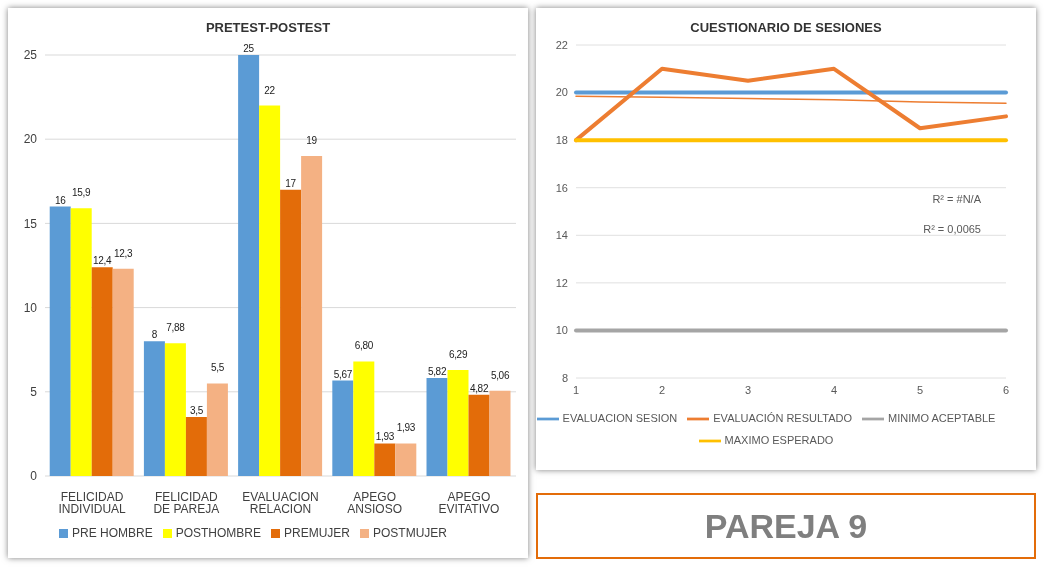 This screenshot has width=1044, height=567. I want to click on y-tick-label: 18, so click(561, 140).